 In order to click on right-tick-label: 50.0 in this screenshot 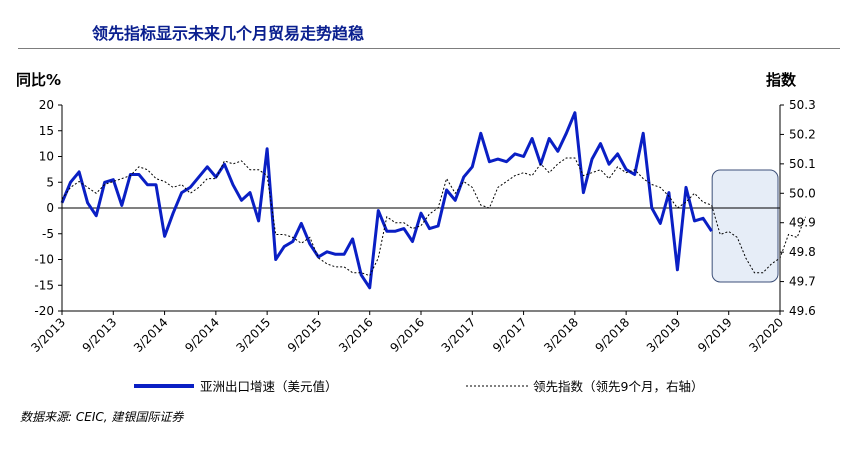, I will do `click(802, 193)`.